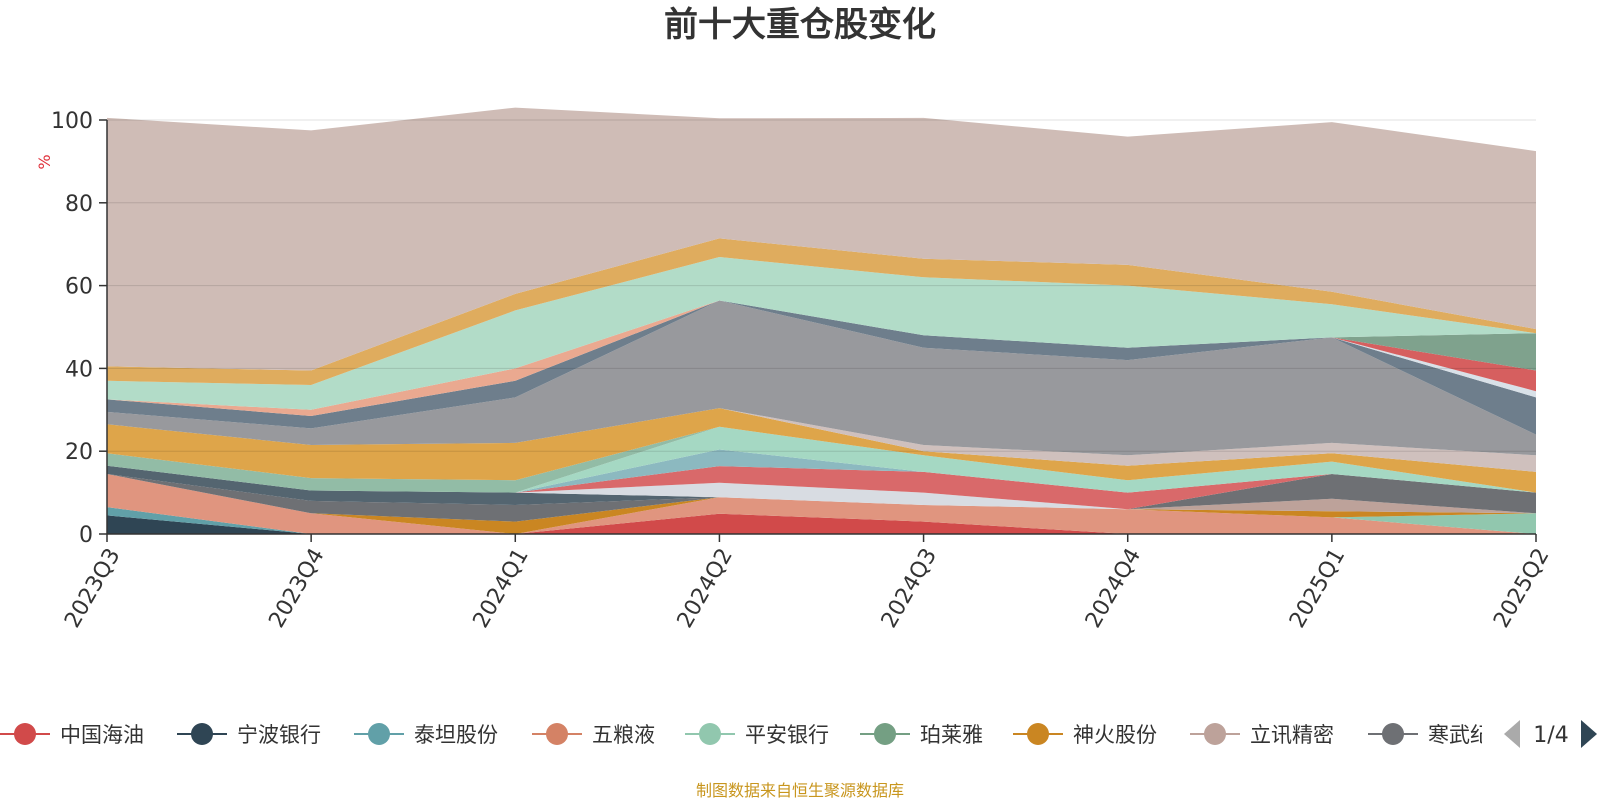  I want to click on legend-item: 立讯精密, so click(1262, 735).